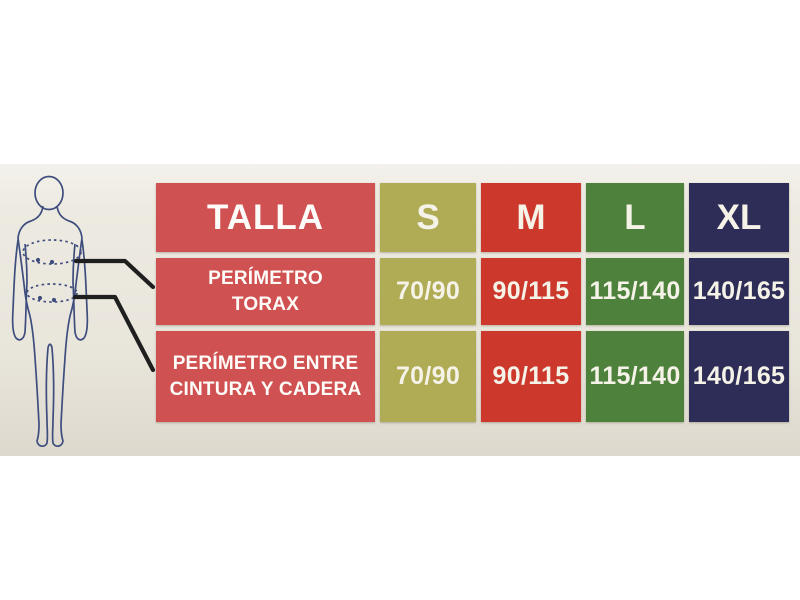 Image resolution: width=800 pixels, height=600 pixels. Describe the element at coordinates (739, 376) in the screenshot. I see `value-cintura-xl: 140/165` at that location.